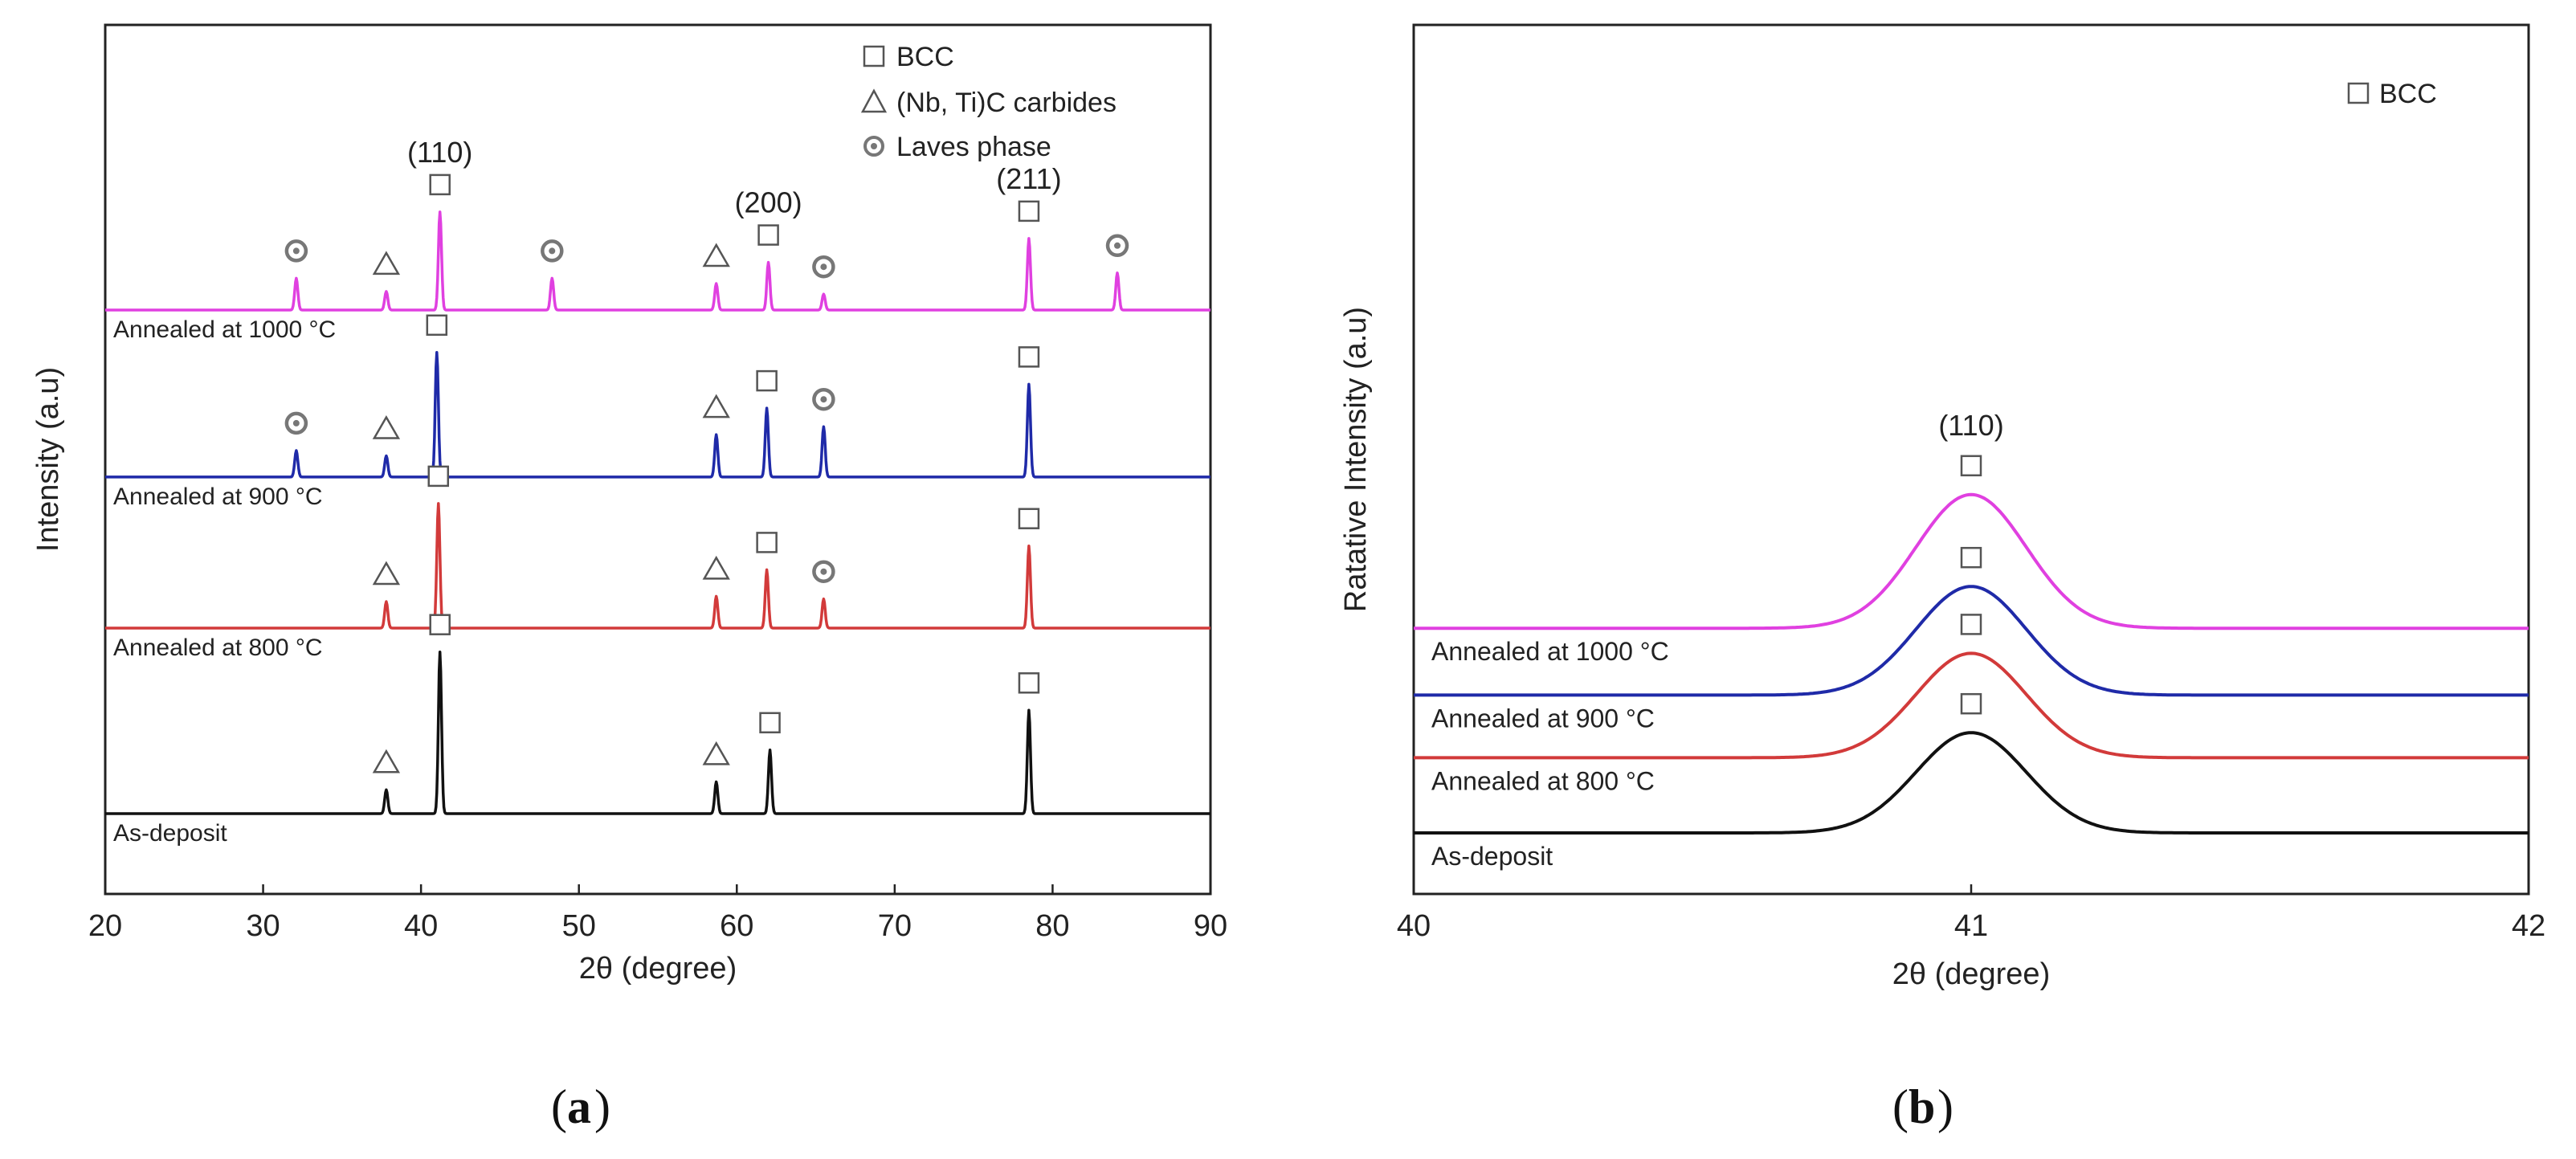 This screenshot has width=2576, height=1159. What do you see at coordinates (1550, 651) in the screenshot?
I see `panel-b-series-label-annealed-at-1000-c: Annealed at 1000 °C` at bounding box center [1550, 651].